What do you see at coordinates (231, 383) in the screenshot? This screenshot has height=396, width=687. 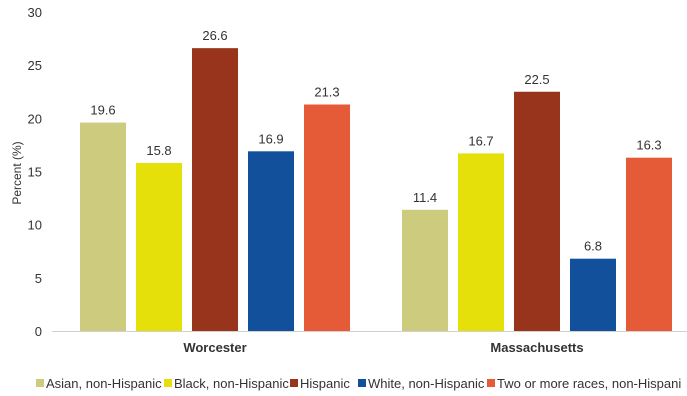 I see `legend-label: Black, non-Hispanic` at bounding box center [231, 383].